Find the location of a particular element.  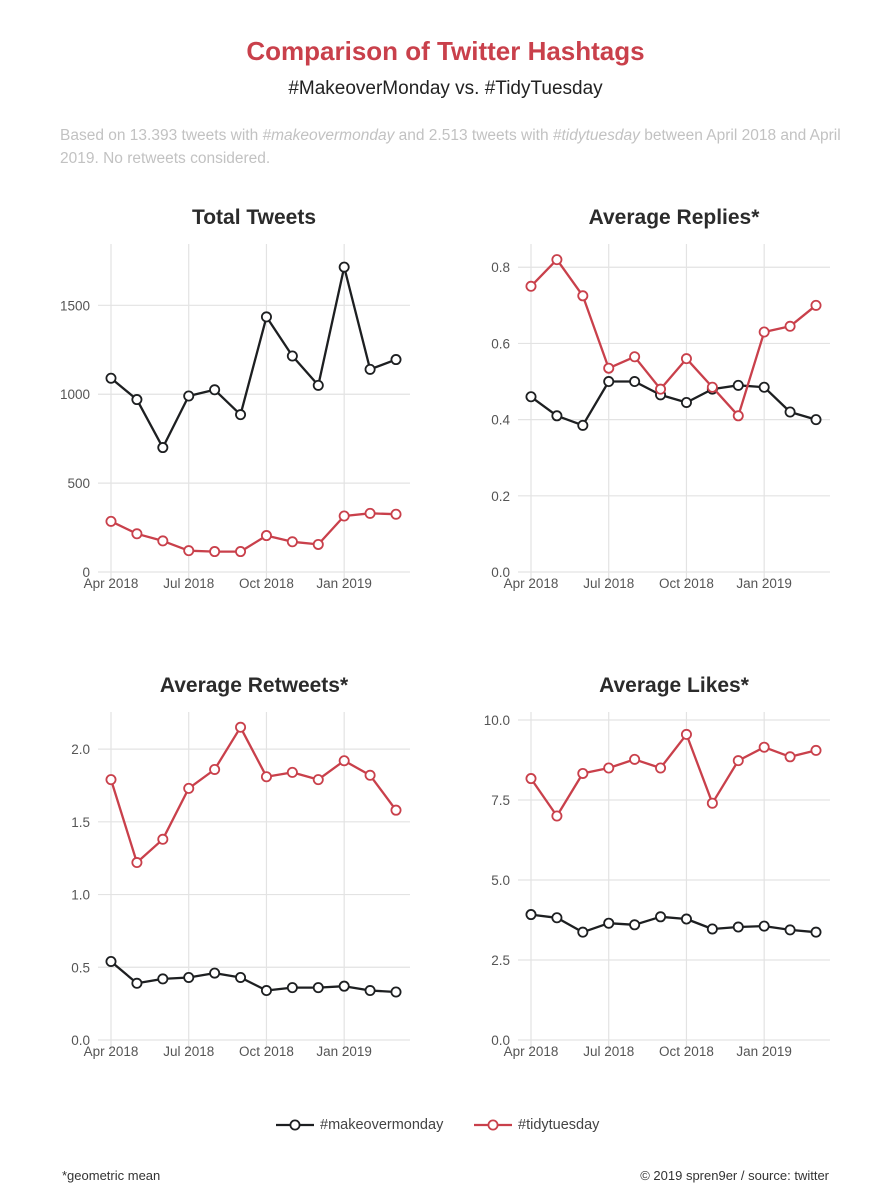

legend-label-makeovermonday: #makeovermonday is located at coordinates (382, 1125).